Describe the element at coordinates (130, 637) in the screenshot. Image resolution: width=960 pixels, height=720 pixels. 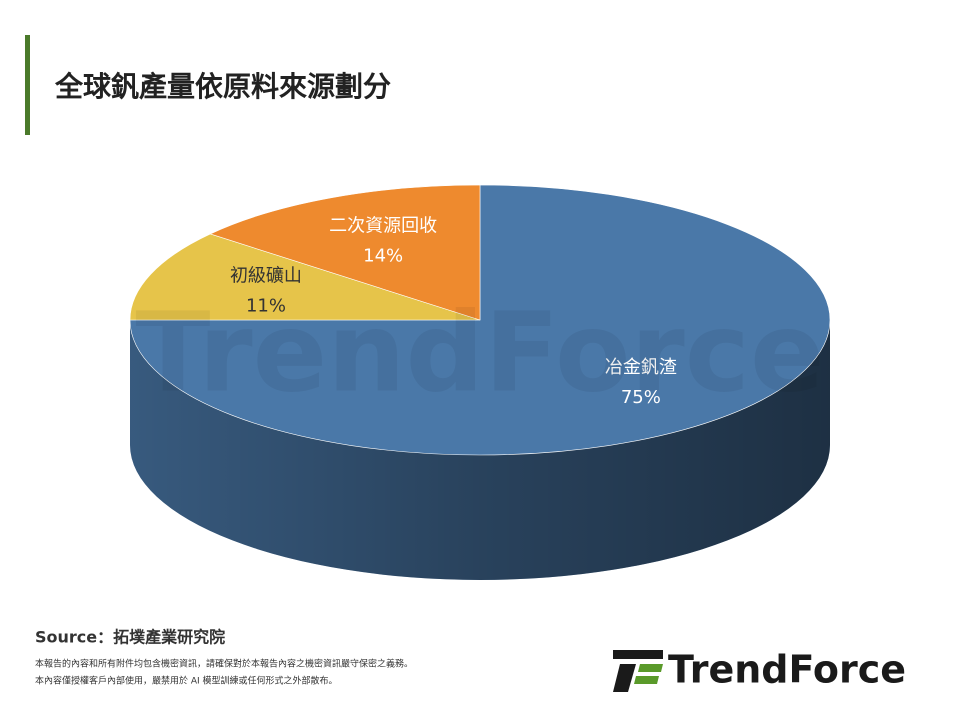
I see `source: Source：拓墣產業研究院` at that location.